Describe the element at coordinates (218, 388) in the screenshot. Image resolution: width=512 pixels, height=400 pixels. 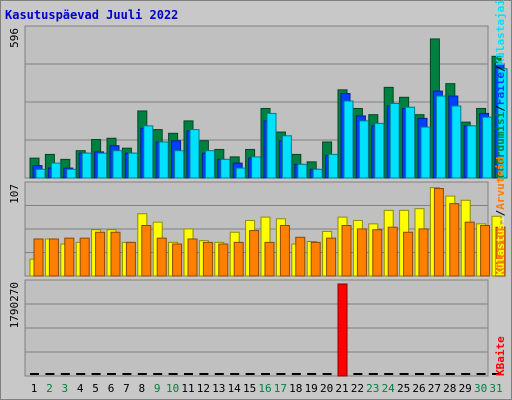
I see `day-label-13: 13` at that location.